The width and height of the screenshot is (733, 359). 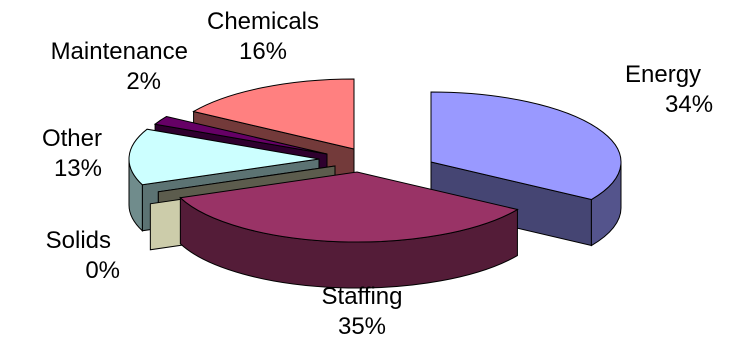 I want to click on label-staffing-name: Staffing, so click(x=362, y=297).